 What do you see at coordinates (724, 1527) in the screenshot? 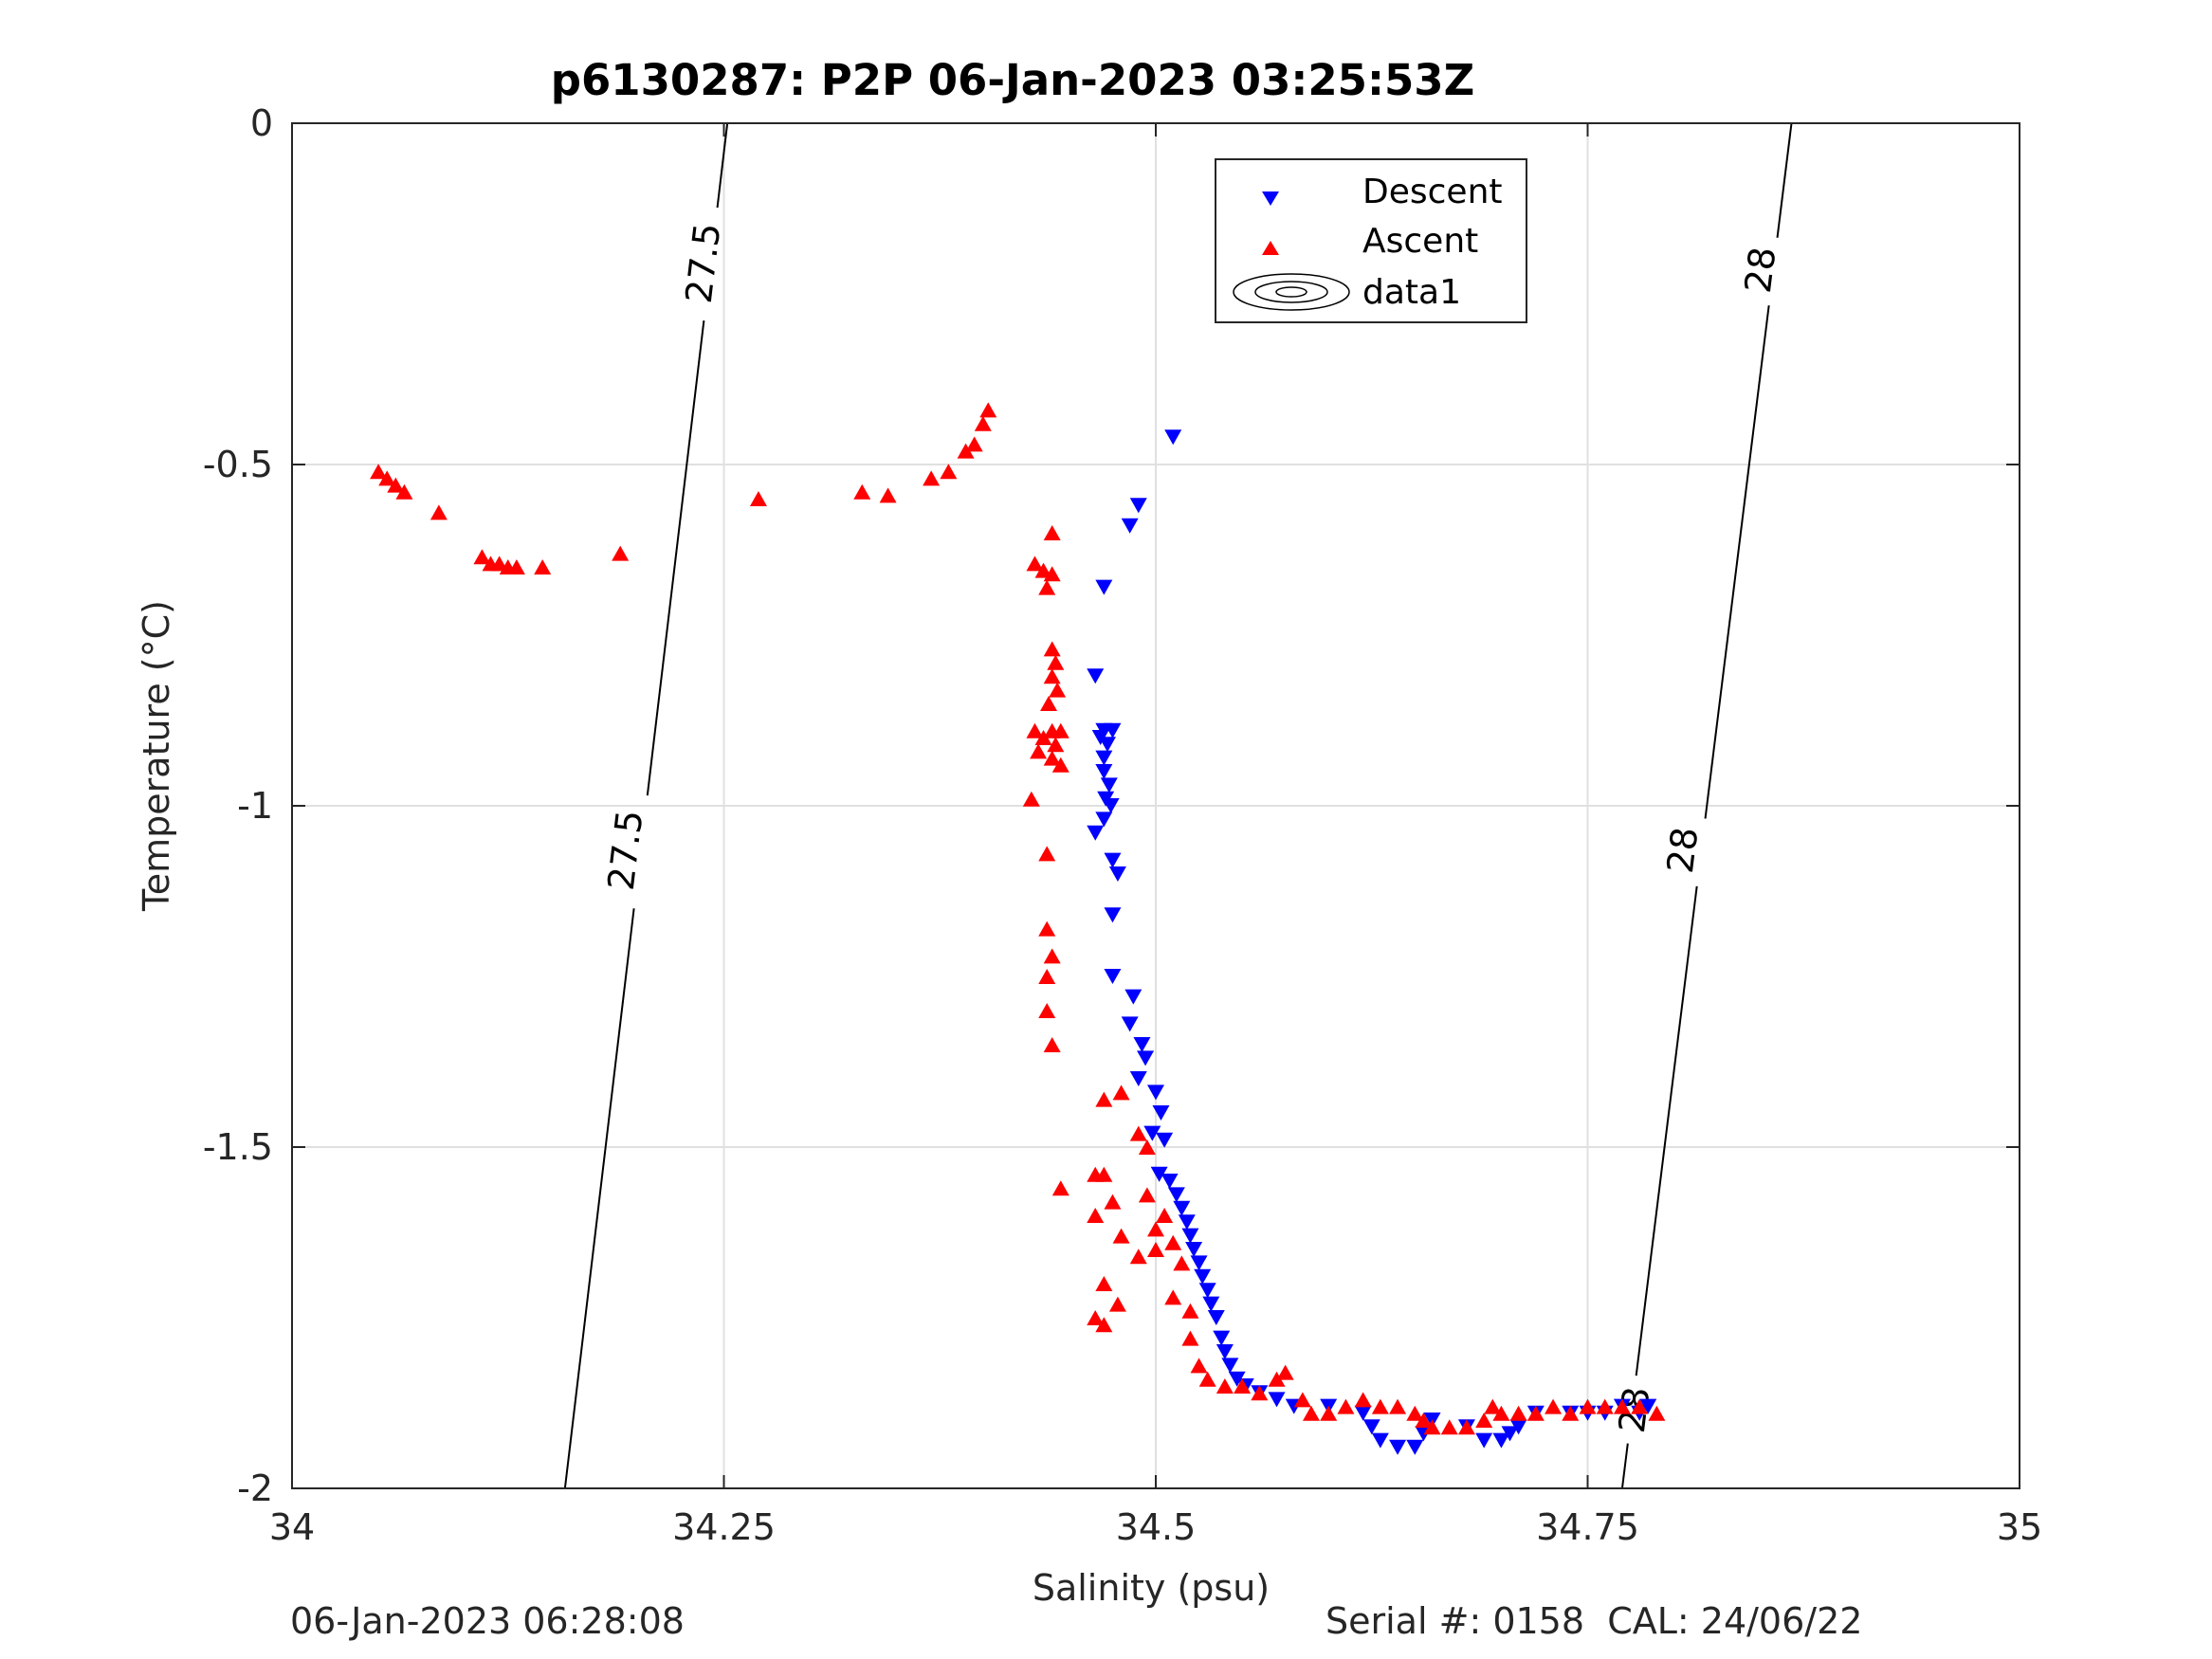
I see `x-tick-label: 34.25` at bounding box center [724, 1527].